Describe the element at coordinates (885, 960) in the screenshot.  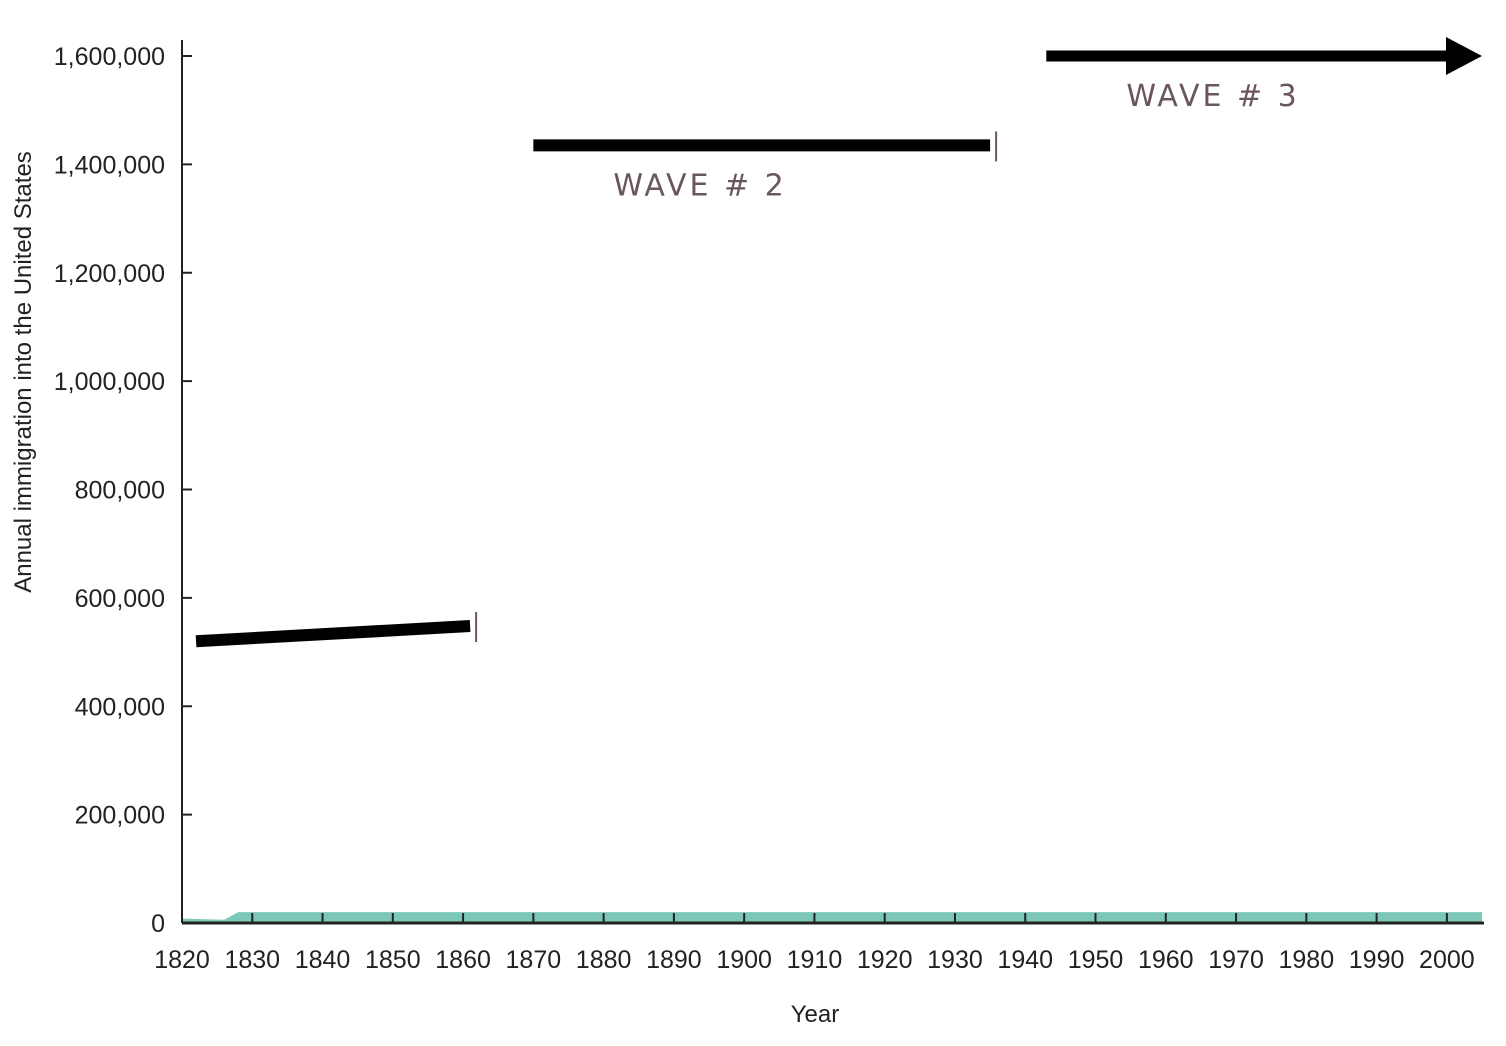
I see `x-tick-label: 1920` at that location.